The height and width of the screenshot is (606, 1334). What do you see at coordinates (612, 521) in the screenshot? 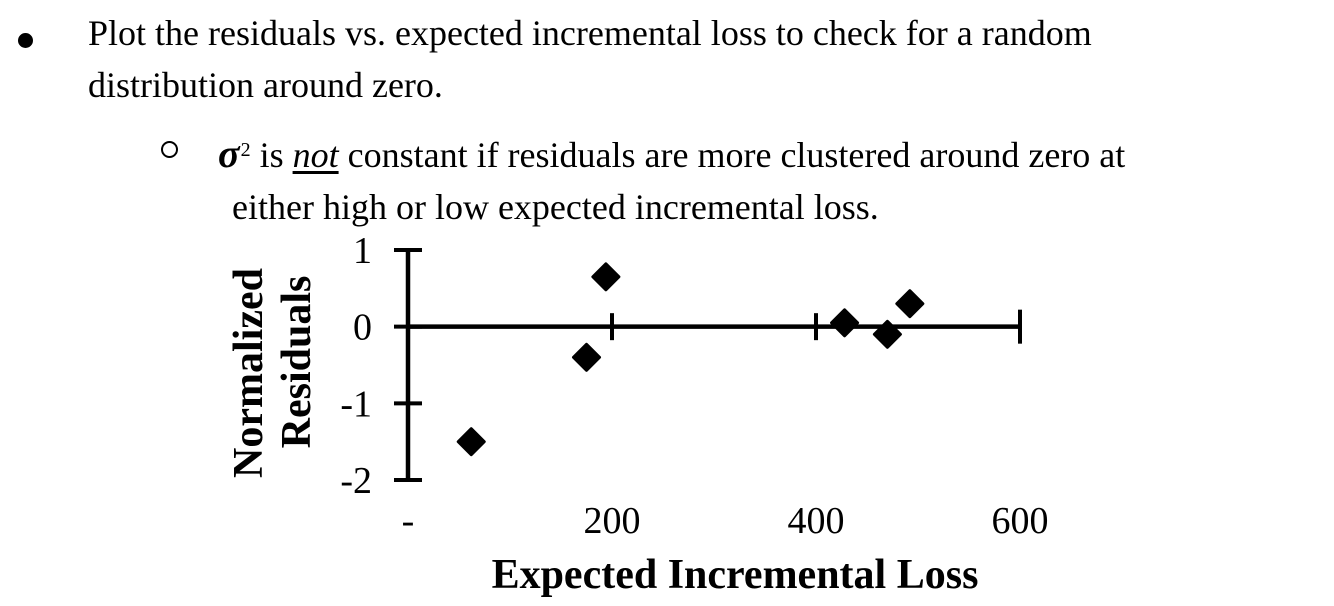
I see `x-tick-label: 200` at bounding box center [612, 521].